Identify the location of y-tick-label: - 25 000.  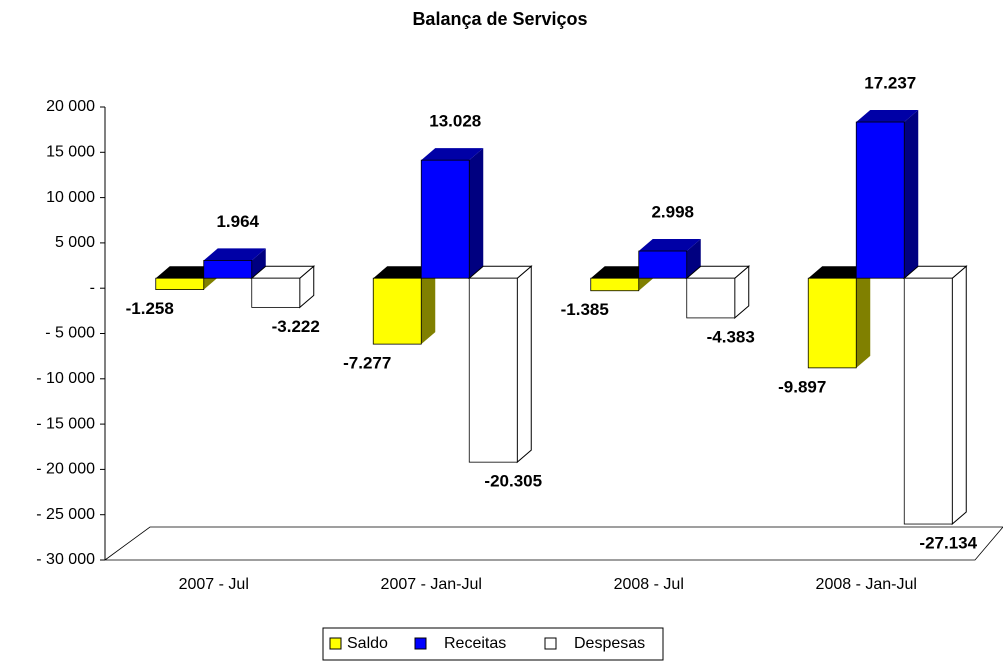
(65, 514).